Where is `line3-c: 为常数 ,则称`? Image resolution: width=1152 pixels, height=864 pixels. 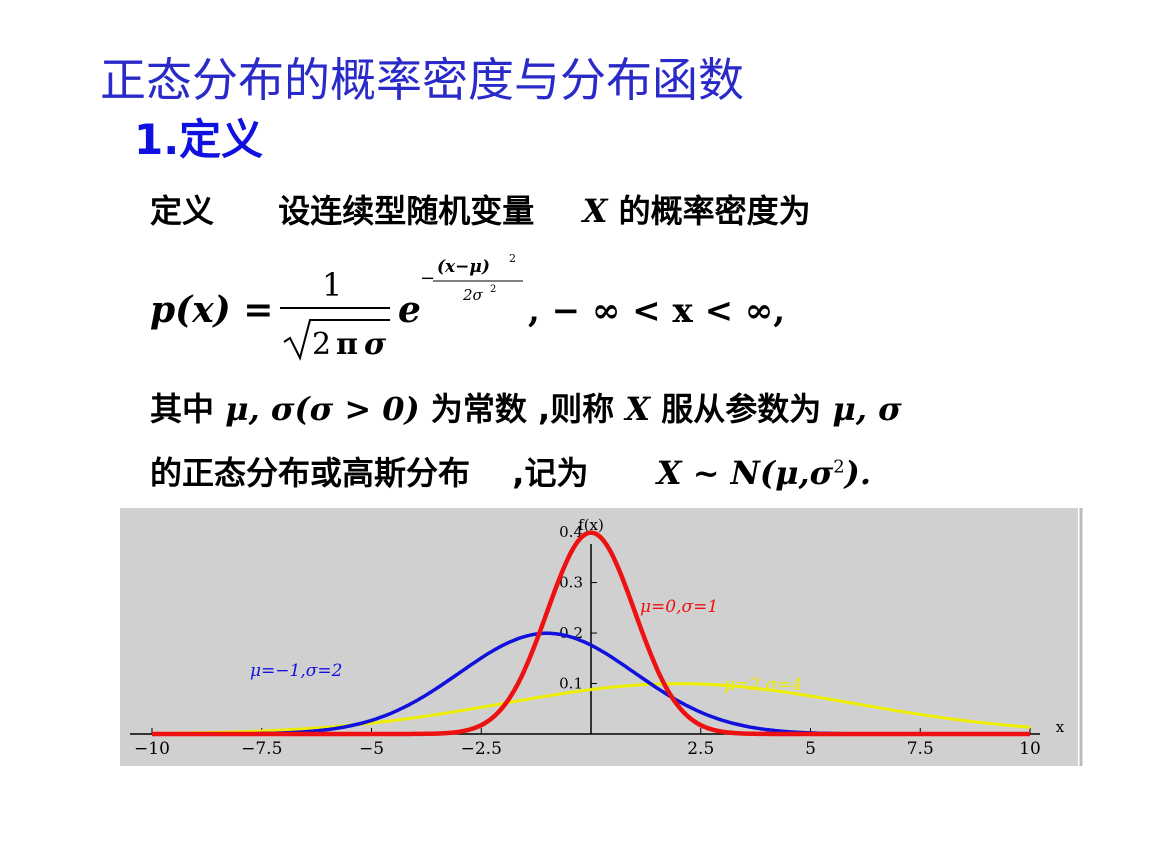
line3-c: 为常数 ,则称 is located at coordinates (522, 409).